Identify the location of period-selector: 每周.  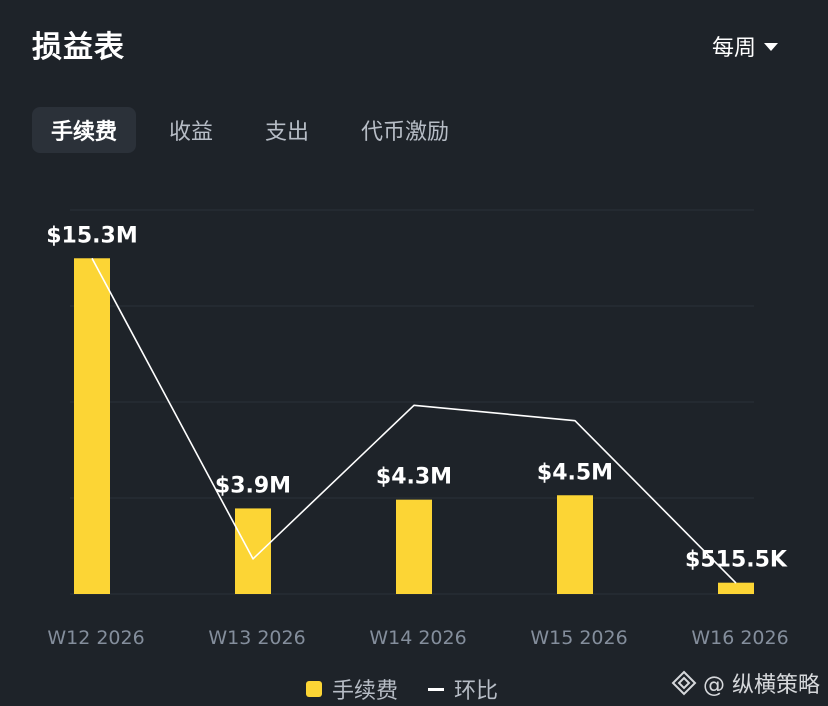
(745, 46).